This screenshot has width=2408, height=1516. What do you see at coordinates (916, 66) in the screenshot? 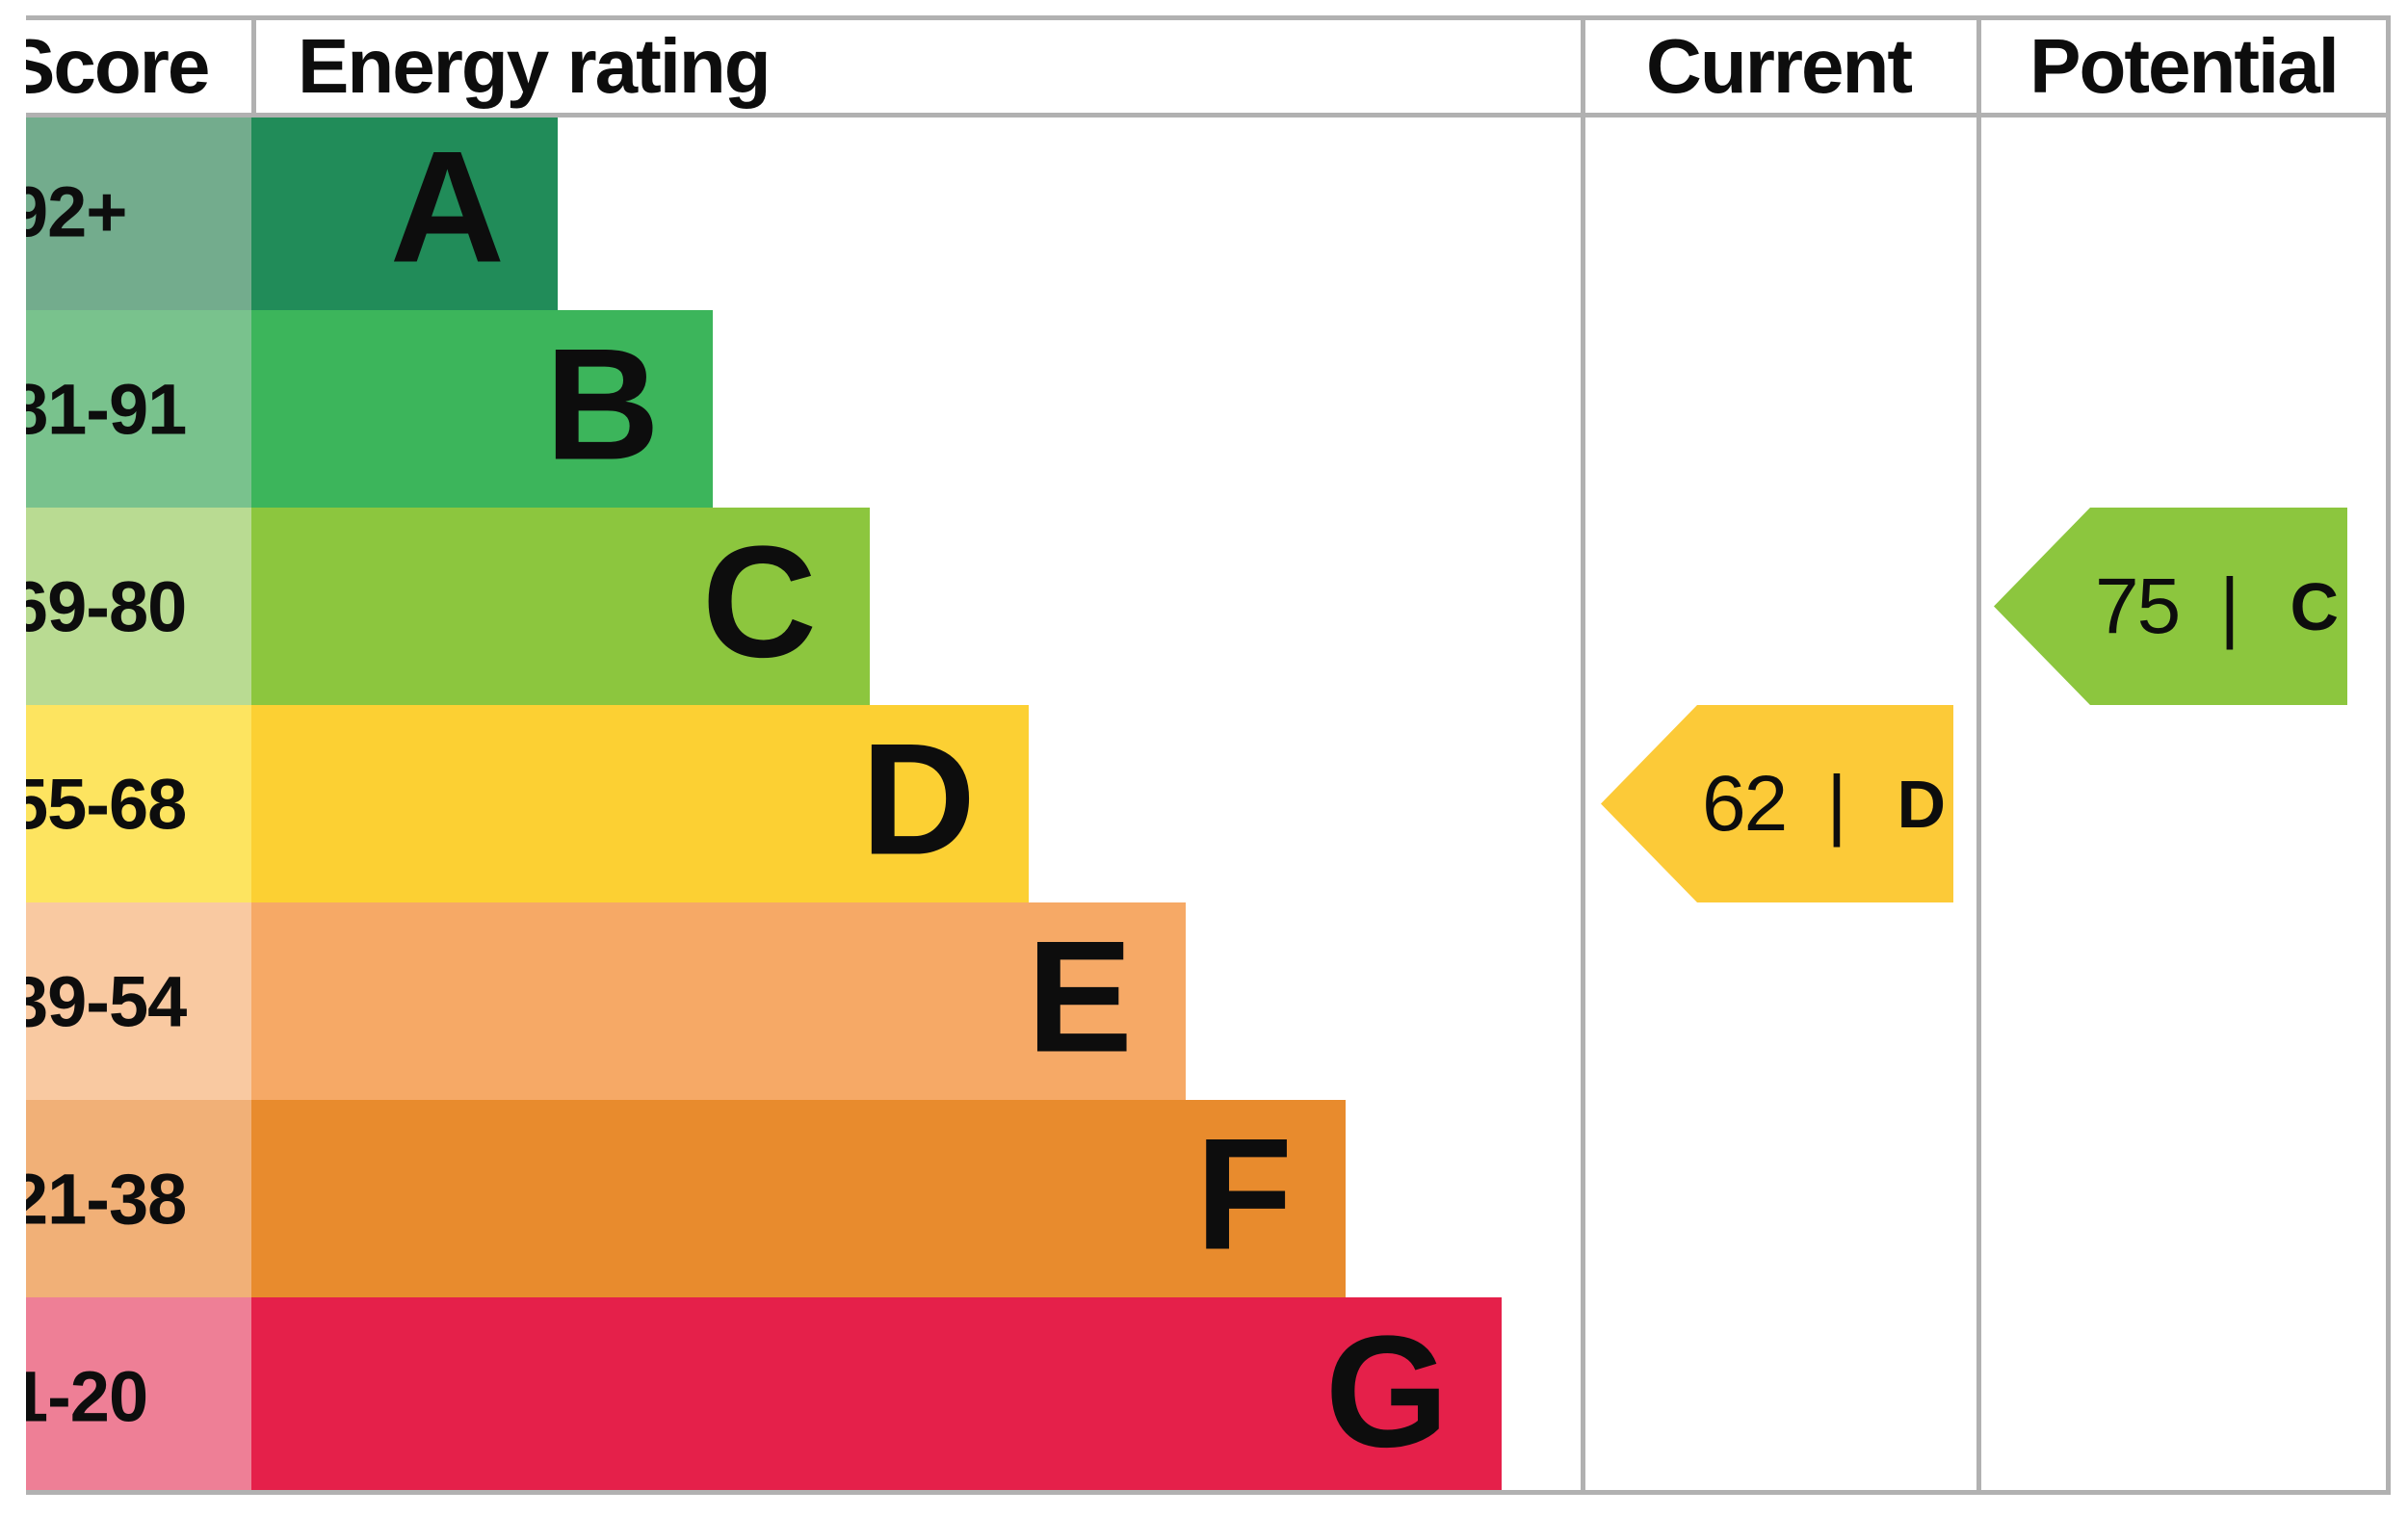
I see `energy-rating-column-header: Energy rating` at bounding box center [916, 66].